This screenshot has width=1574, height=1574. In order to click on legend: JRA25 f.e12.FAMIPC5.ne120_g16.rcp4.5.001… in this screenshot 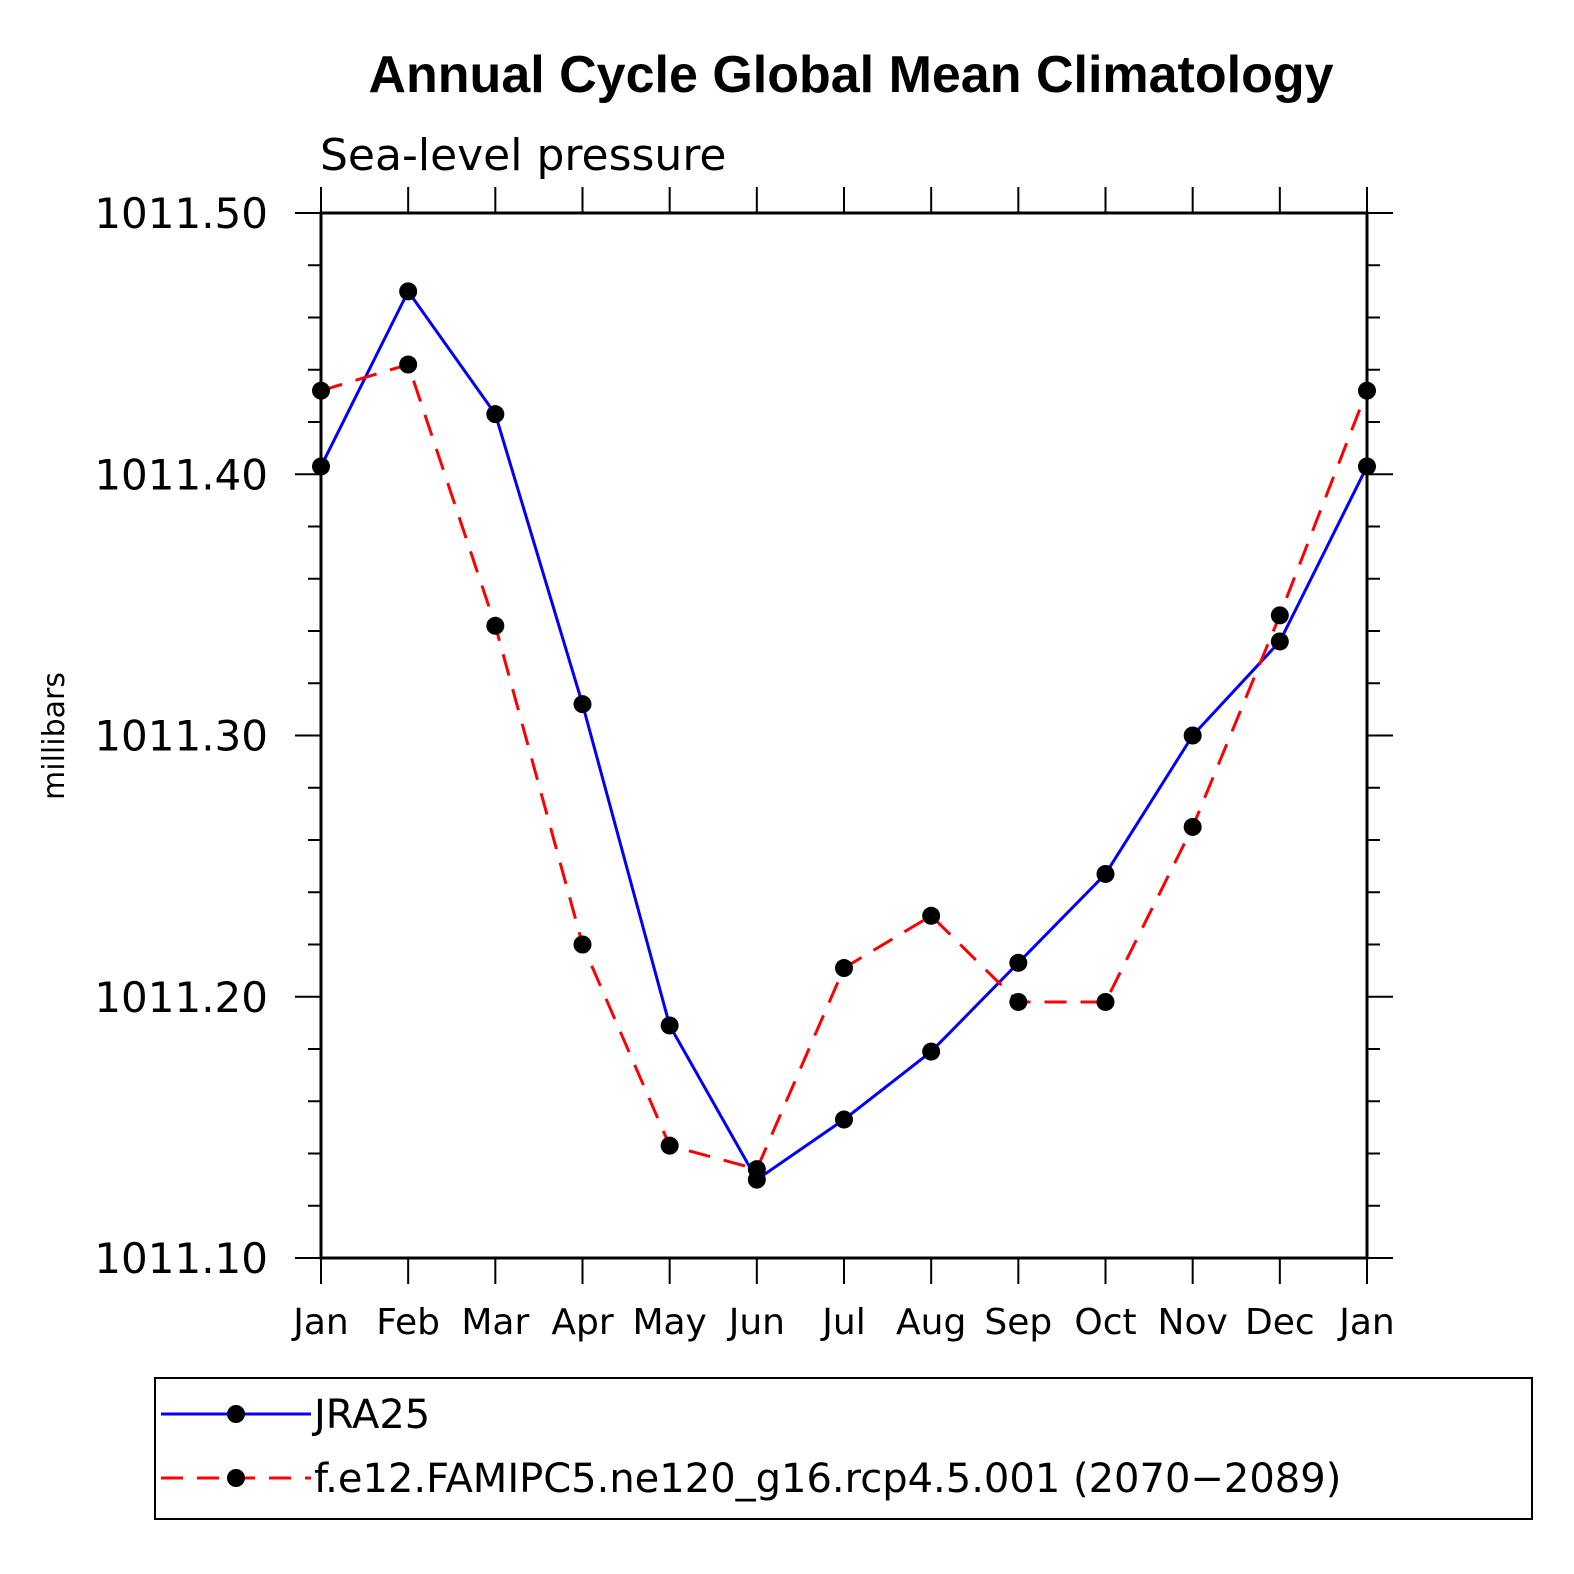, I will do `click(843, 1448)`.